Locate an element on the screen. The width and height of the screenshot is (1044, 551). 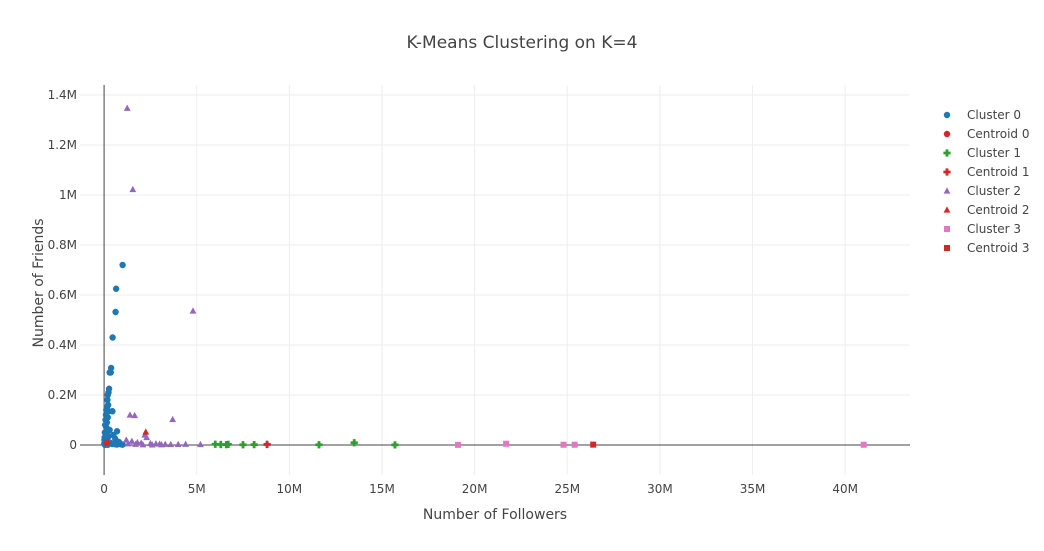
centroid-1-point is located at coordinates (267, 444).